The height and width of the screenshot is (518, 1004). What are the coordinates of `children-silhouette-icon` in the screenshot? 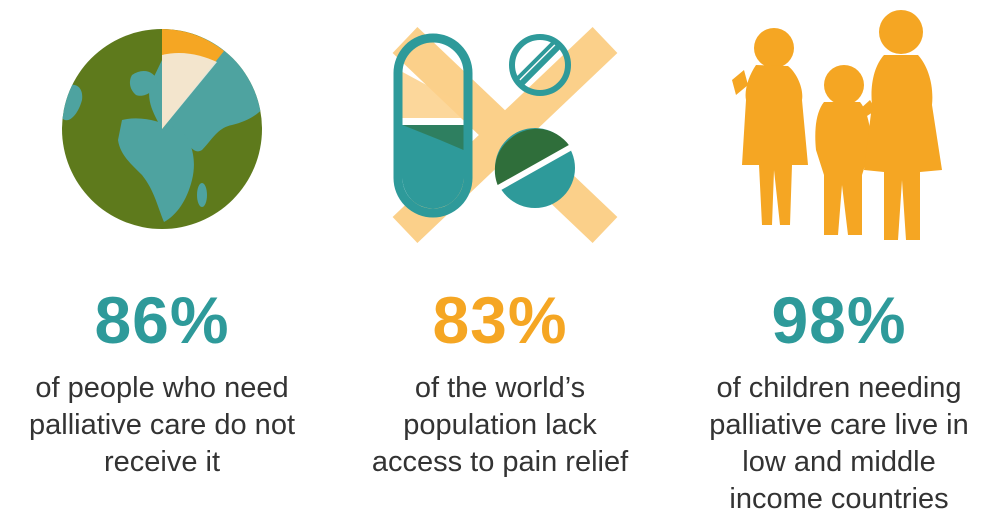 It's located at (837, 125).